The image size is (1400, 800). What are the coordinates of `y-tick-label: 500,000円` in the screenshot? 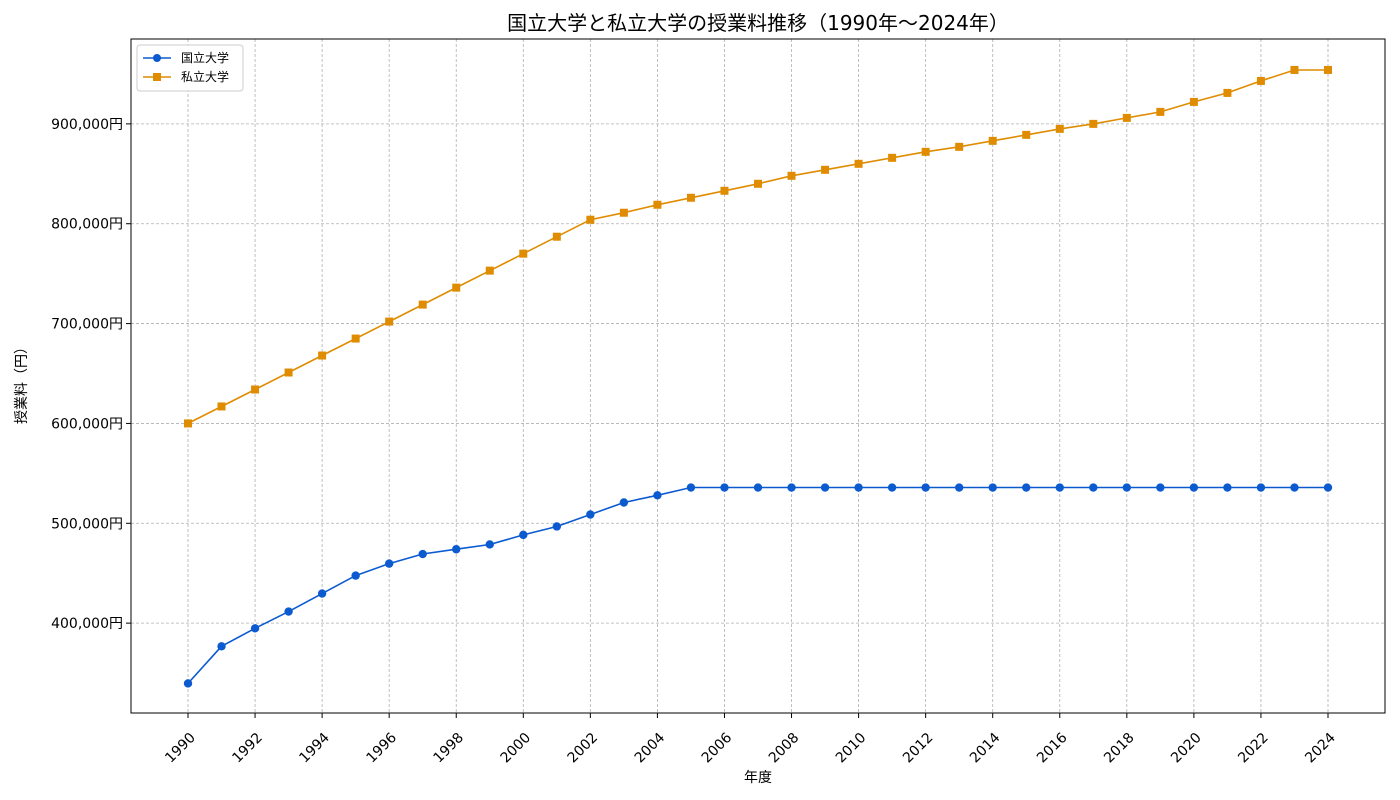 It's located at (87, 524).